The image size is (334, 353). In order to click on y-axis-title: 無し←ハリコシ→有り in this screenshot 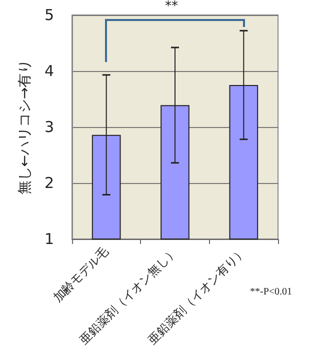, I will do `click(25, 127)`.